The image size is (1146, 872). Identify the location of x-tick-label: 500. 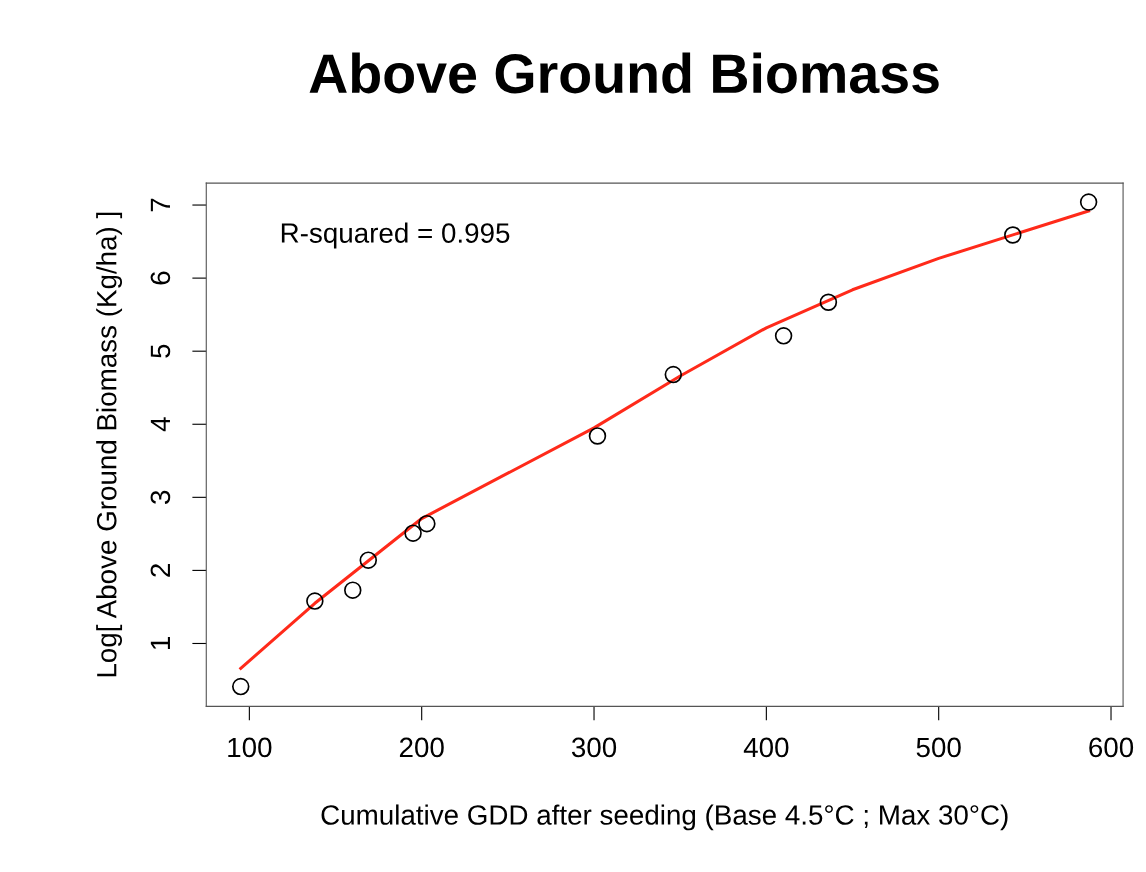
(938, 747).